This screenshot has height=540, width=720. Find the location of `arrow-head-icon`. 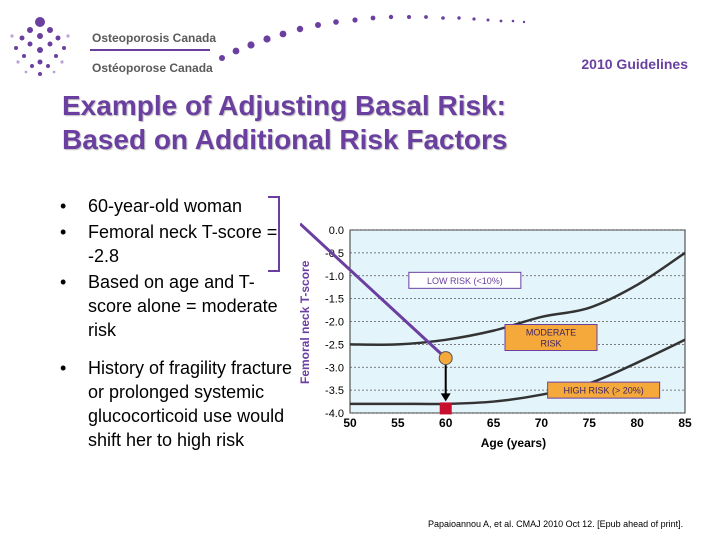

arrow-head-icon is located at coordinates (445, 397).